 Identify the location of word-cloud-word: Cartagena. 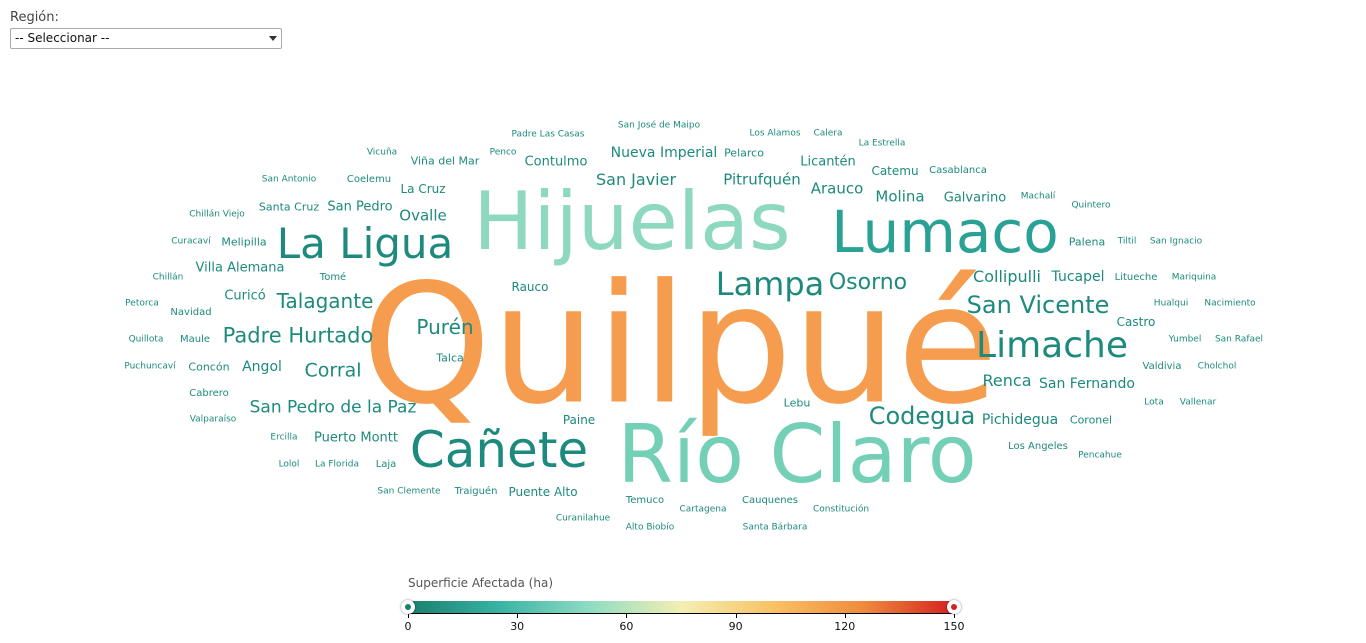
(703, 509).